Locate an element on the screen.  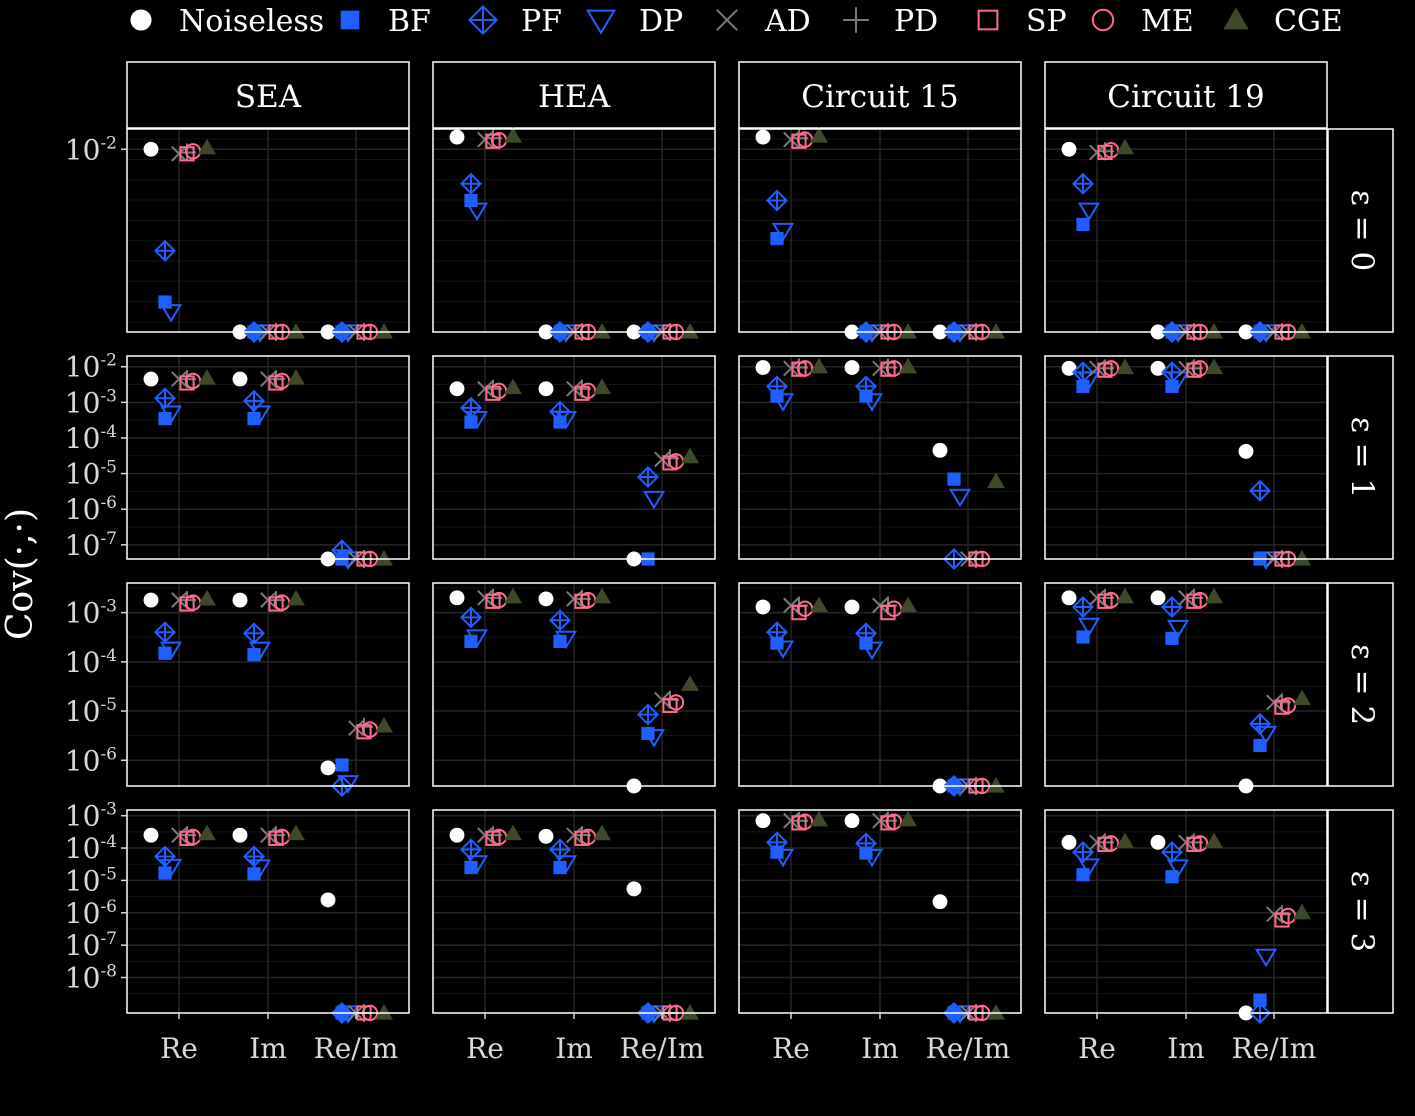
strip-sea: SEA is located at coordinates (268, 95).